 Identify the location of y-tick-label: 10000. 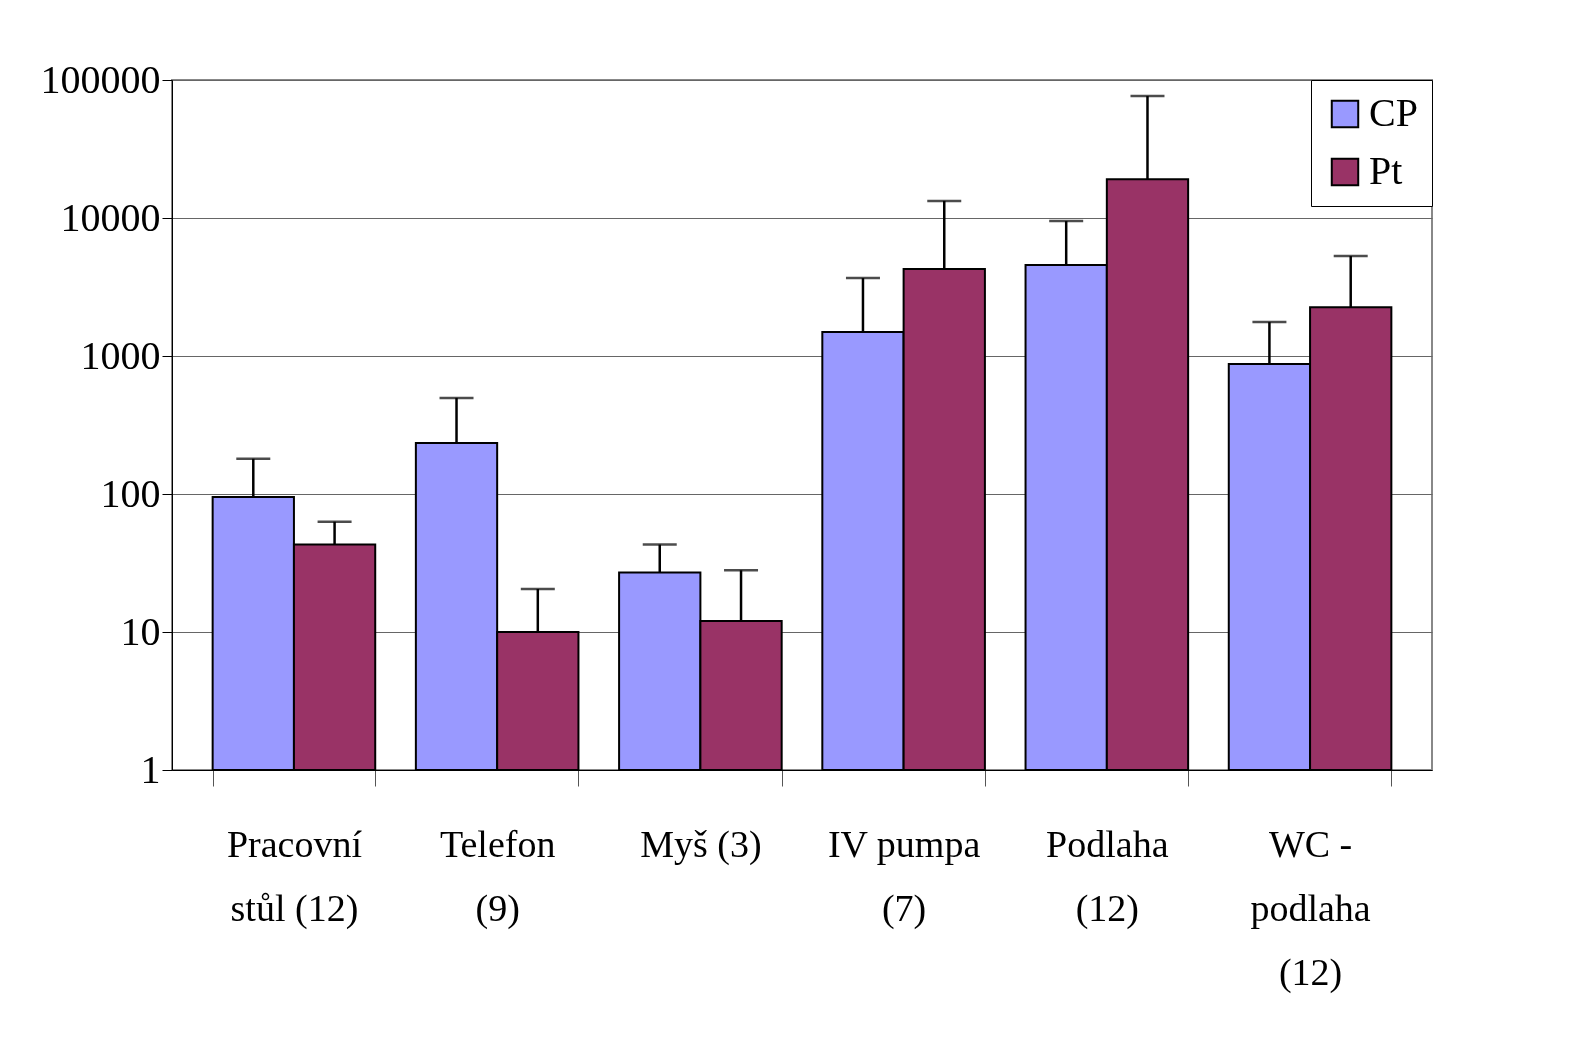
(110, 217).